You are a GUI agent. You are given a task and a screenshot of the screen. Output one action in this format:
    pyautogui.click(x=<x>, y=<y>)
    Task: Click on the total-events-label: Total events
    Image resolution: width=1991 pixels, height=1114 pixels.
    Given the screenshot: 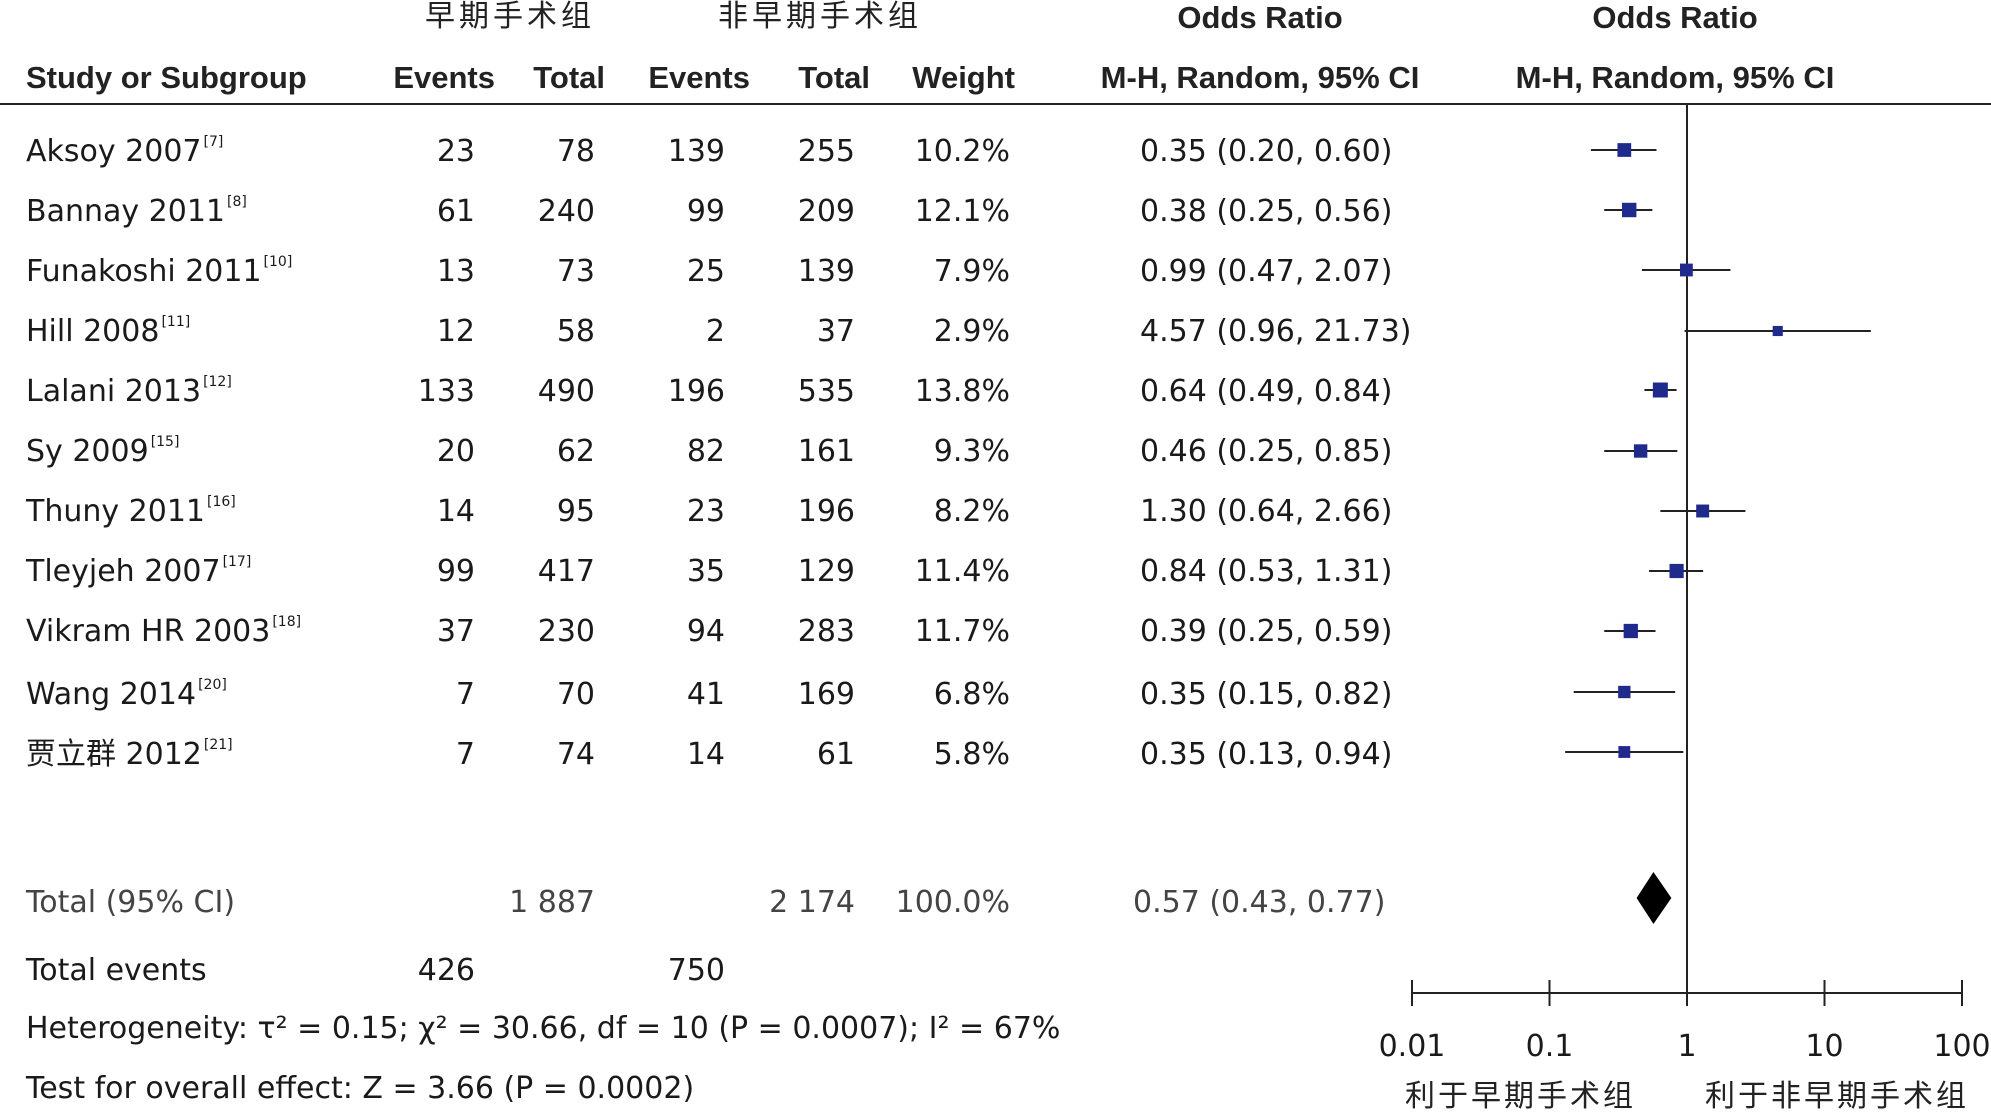 What is the action you would take?
    pyautogui.click(x=116, y=970)
    